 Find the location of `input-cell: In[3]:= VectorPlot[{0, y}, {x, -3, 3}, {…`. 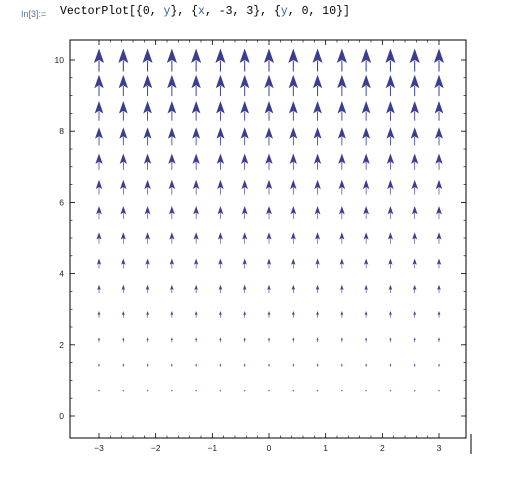

input-cell: In[3]:= VectorPlot[{0, y}, {x, -3, 3}, {… is located at coordinates (261, 13).